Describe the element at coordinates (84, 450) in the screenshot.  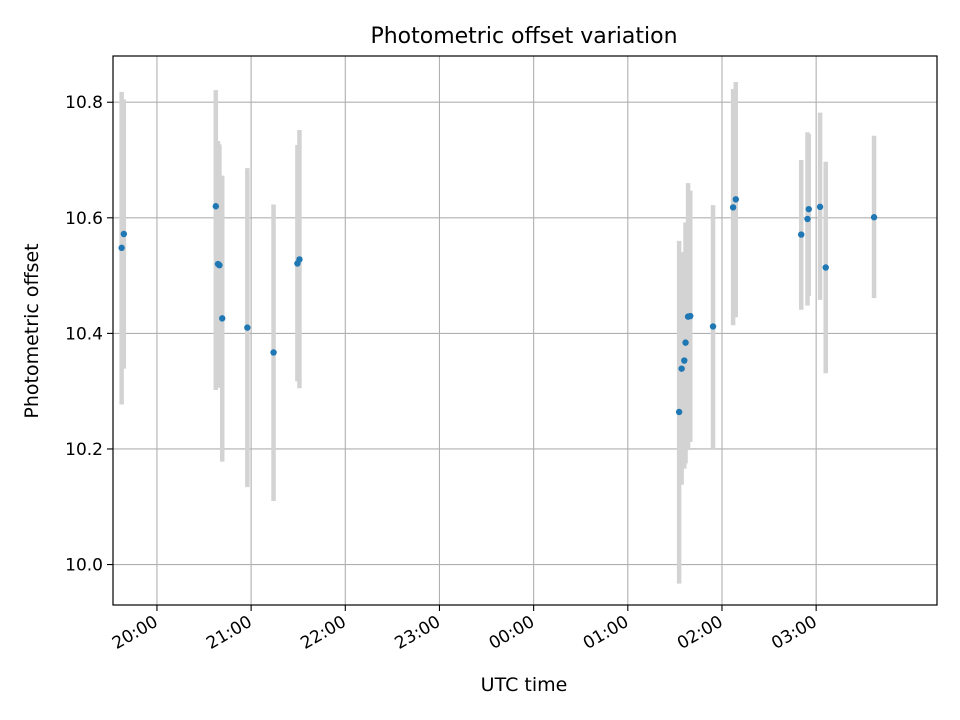
I see `y-tick-label: 10.2` at that location.